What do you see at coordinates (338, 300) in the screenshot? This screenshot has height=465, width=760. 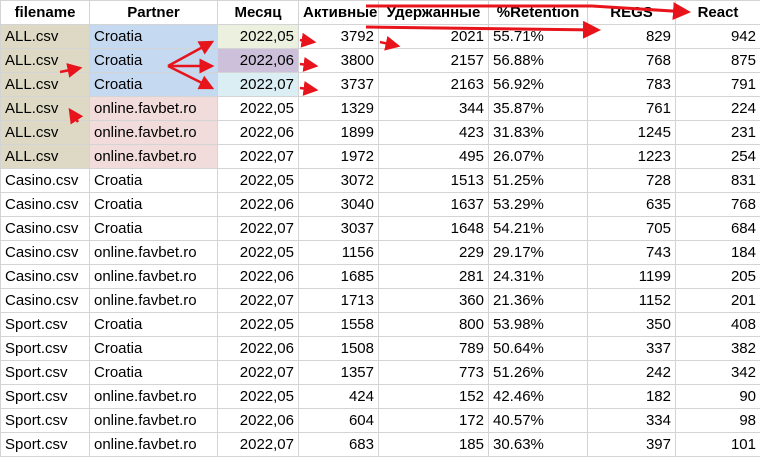 I see `cell-active: 1713` at bounding box center [338, 300].